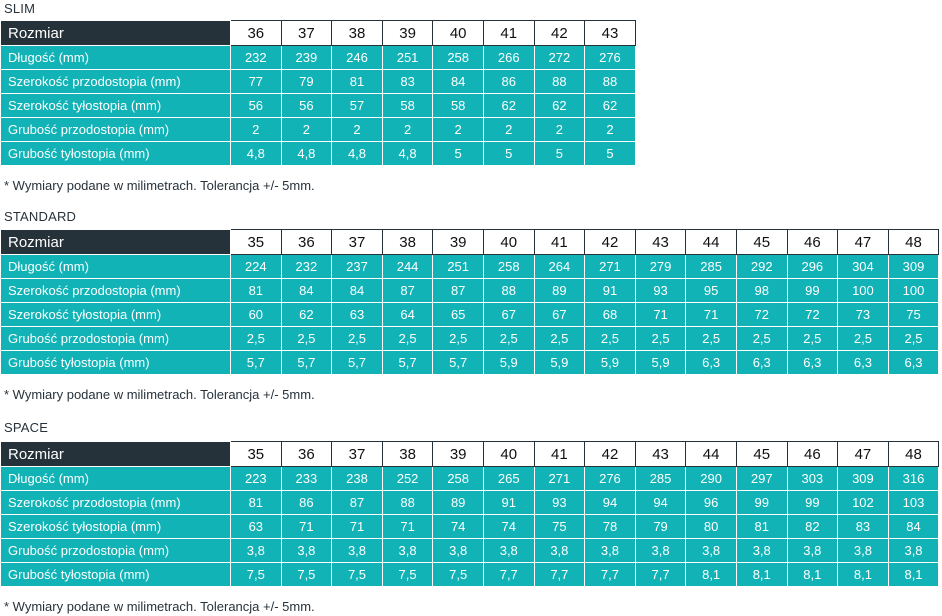  I want to click on size-cell: 46, so click(812, 242).